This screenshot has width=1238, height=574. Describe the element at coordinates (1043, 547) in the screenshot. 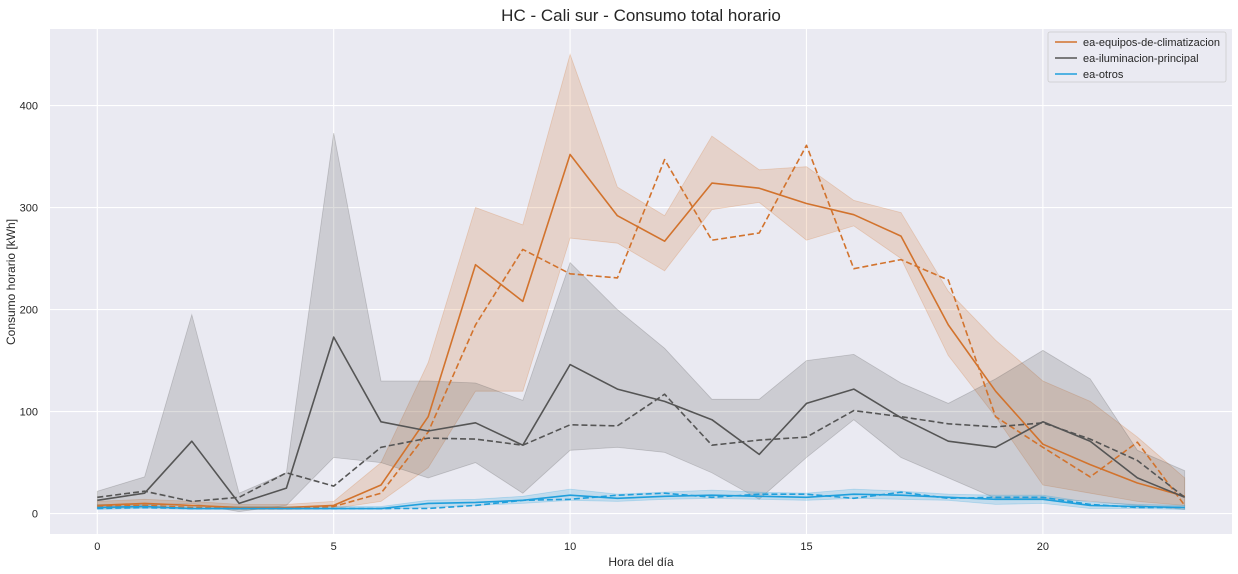

I see `x-tick-label: 20` at that location.